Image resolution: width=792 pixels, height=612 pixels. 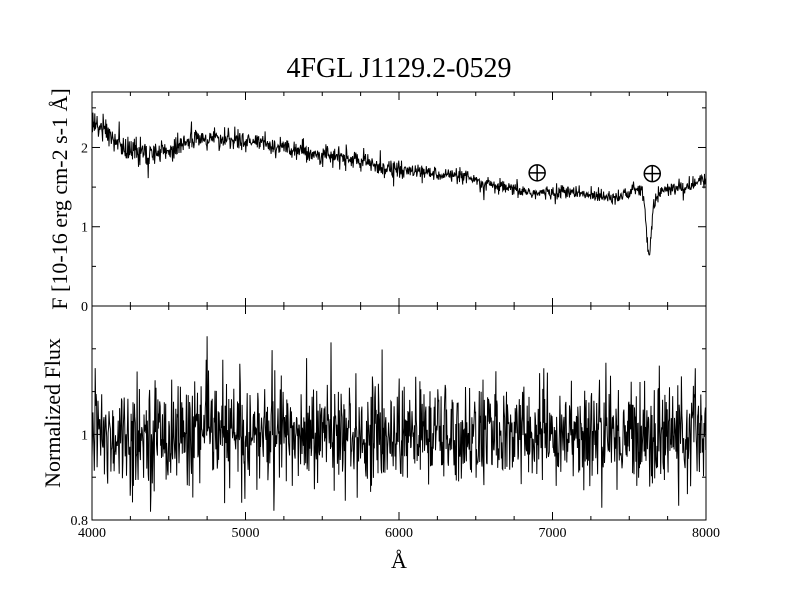 I want to click on y-tick-label: 0.8, so click(x=80, y=521).